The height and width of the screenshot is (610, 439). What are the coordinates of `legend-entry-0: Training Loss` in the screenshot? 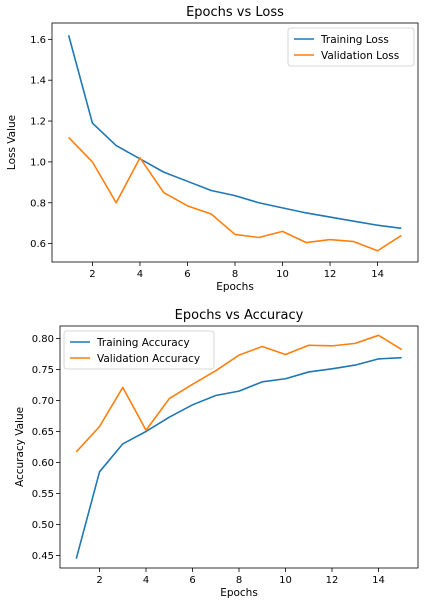 It's located at (354, 40).